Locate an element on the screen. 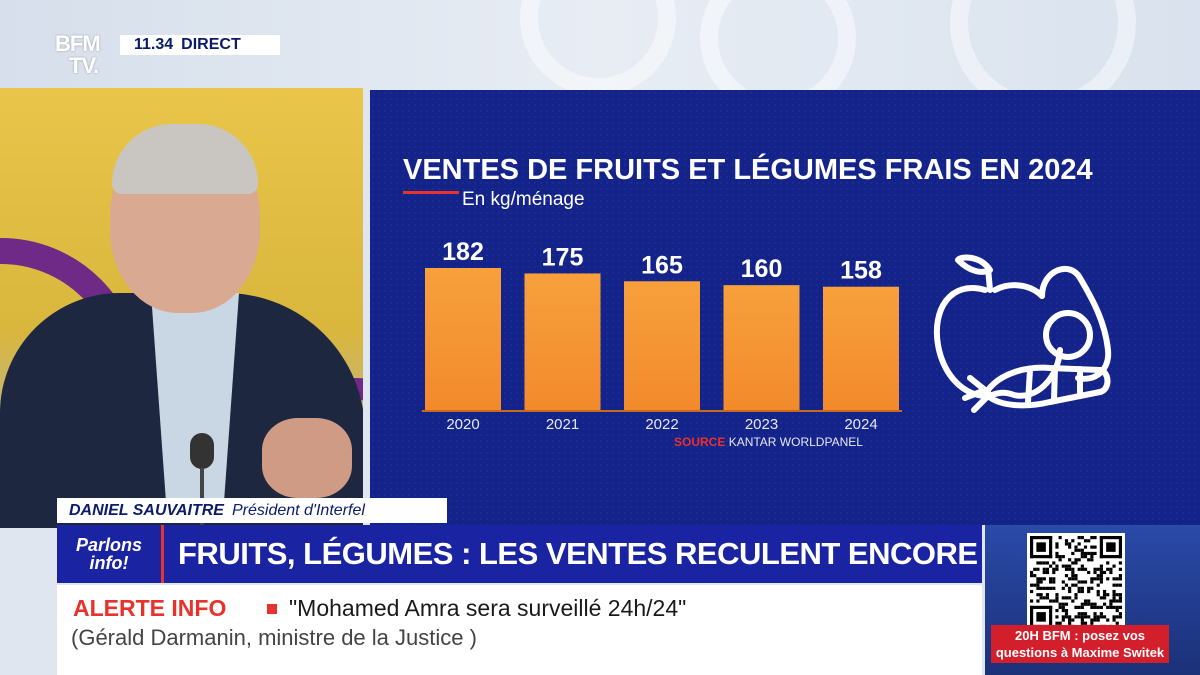  data-label-2023: 160 is located at coordinates (762, 269).